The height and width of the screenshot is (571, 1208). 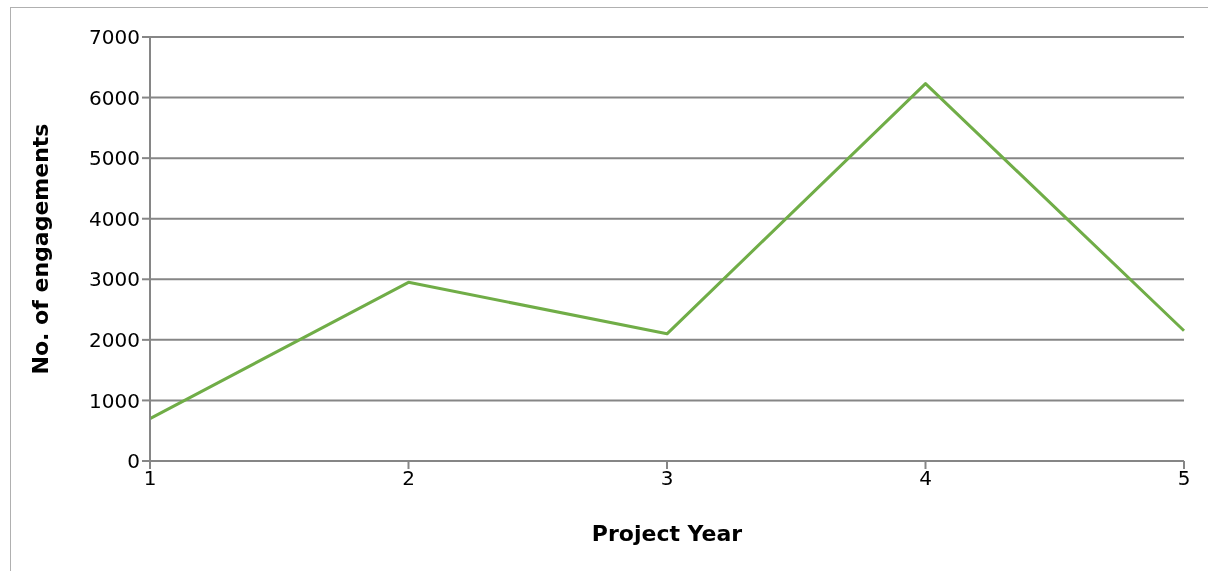 I want to click on y-tick-label: 0, so click(x=133, y=461).